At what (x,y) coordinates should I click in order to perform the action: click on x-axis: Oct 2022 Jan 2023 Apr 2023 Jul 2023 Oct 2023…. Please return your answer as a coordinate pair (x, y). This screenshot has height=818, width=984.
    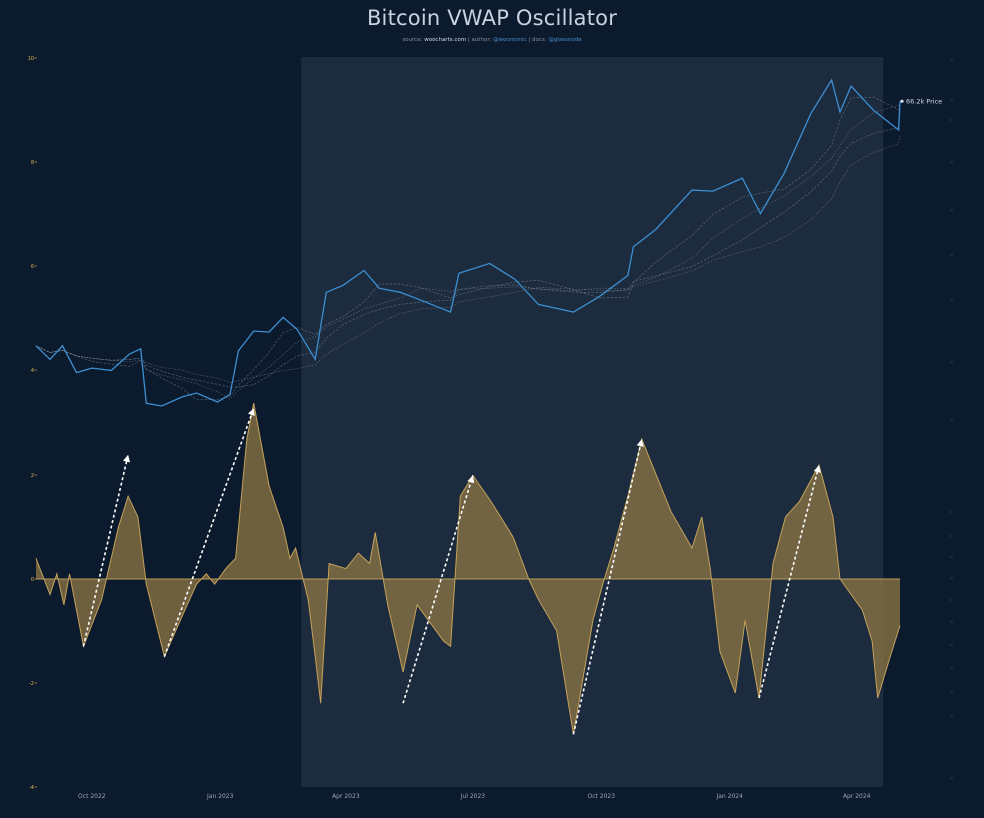
    Looking at the image, I should click on (474, 796).